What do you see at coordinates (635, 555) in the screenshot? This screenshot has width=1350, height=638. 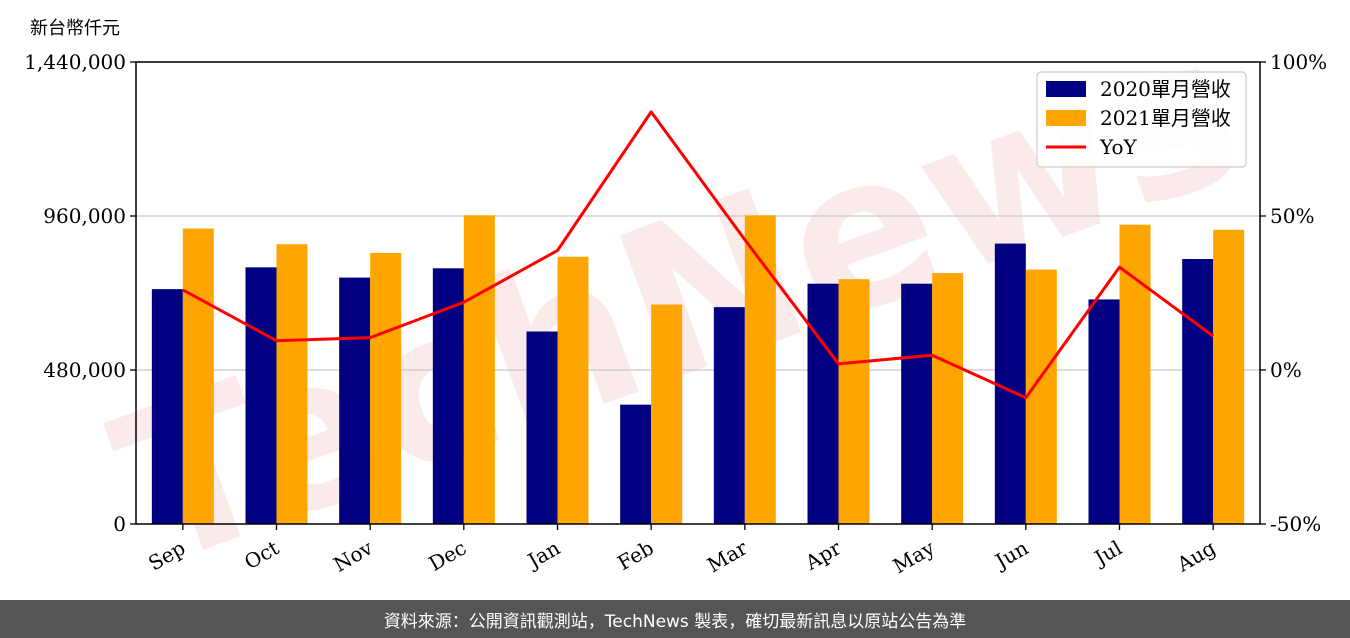 I see `x-tick-label-feb: Feb` at bounding box center [635, 555].